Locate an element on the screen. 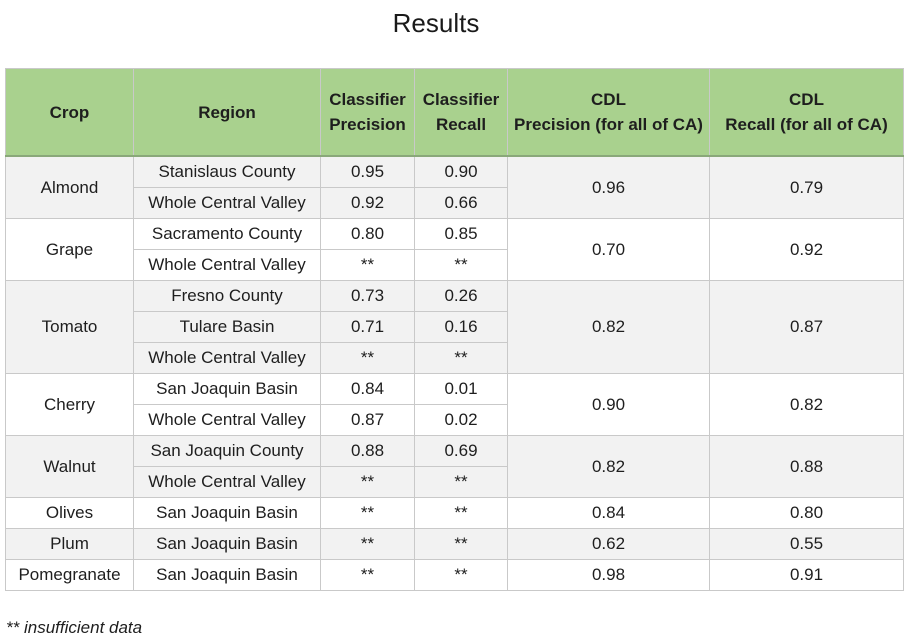 This screenshot has width=916, height=643. cdl-precision-cell: 0.84 is located at coordinates (608, 513).